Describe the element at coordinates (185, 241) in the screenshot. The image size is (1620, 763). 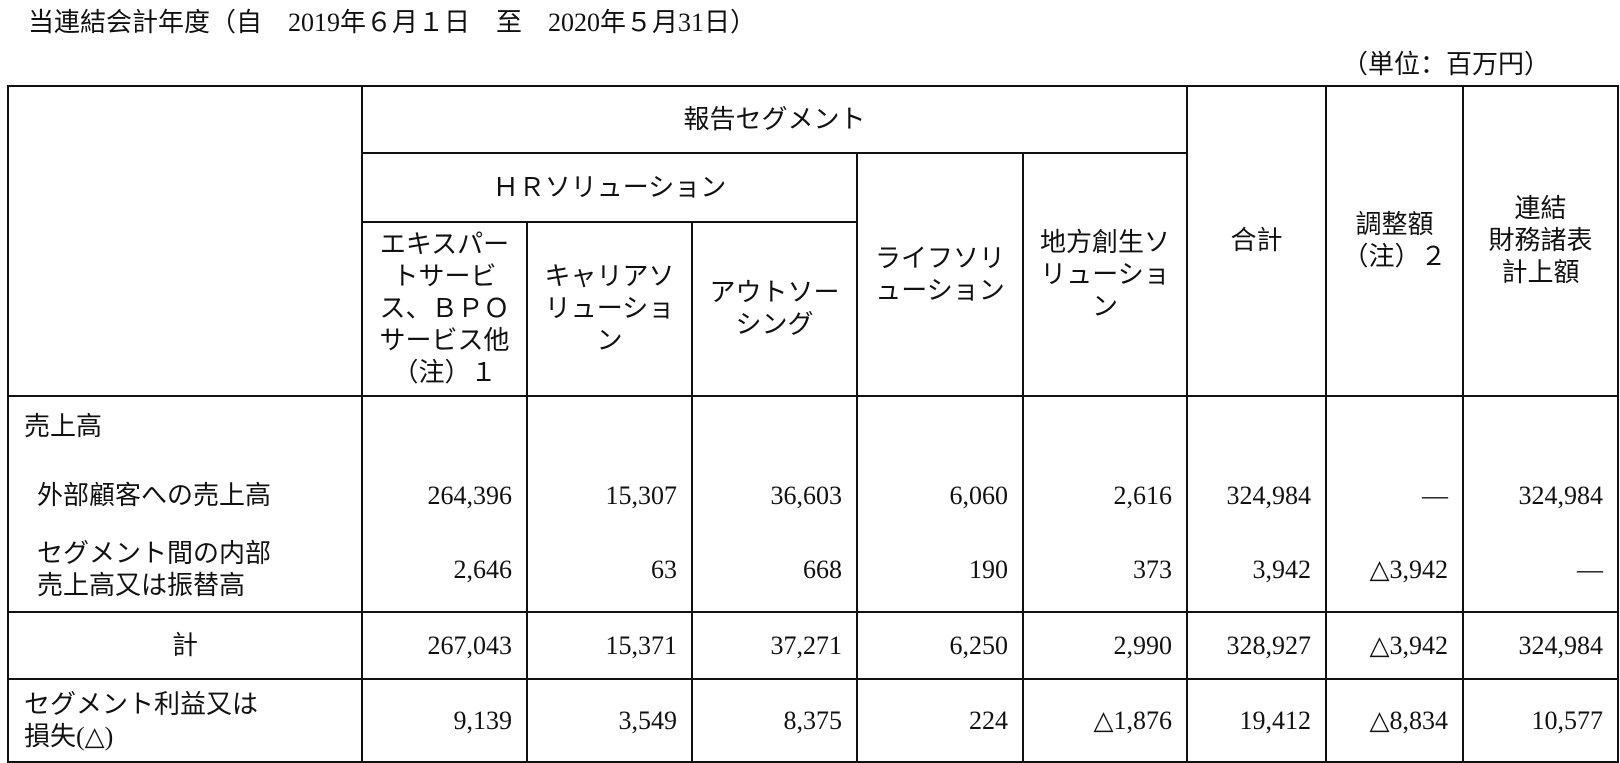
I see `corner-cell` at that location.